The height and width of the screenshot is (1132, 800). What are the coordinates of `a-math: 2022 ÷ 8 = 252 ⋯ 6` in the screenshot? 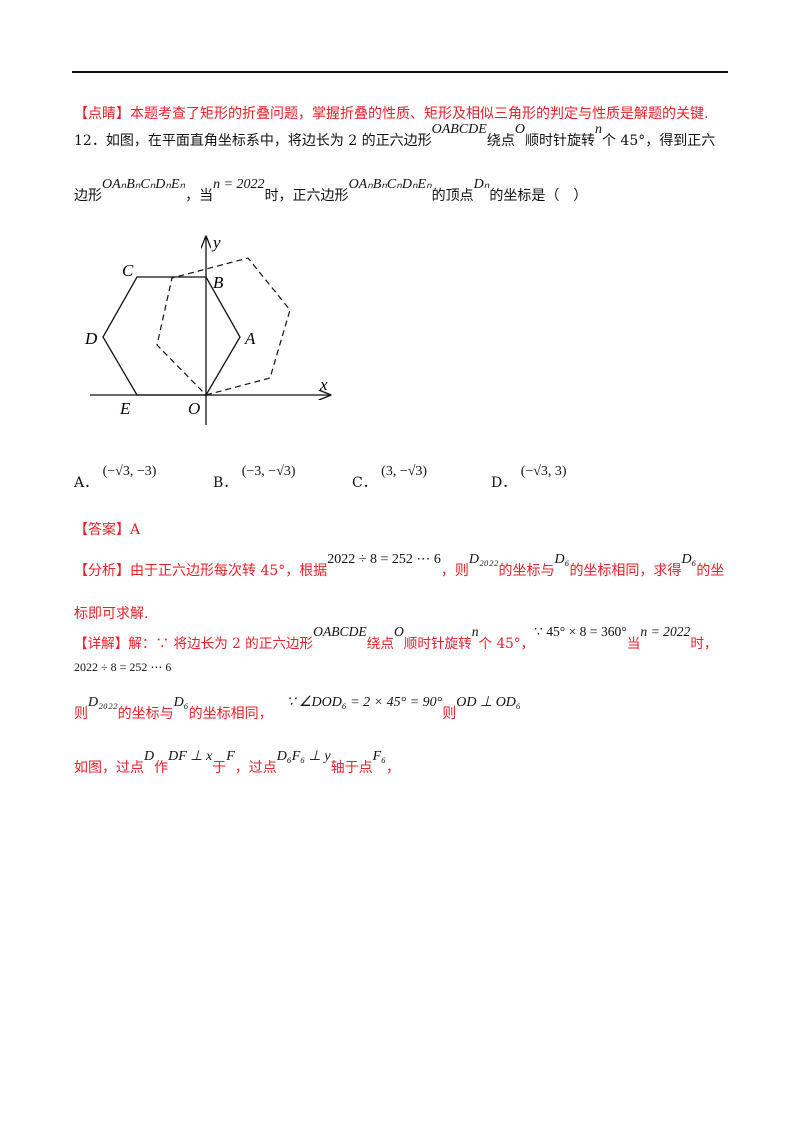 It's located at (384, 559).